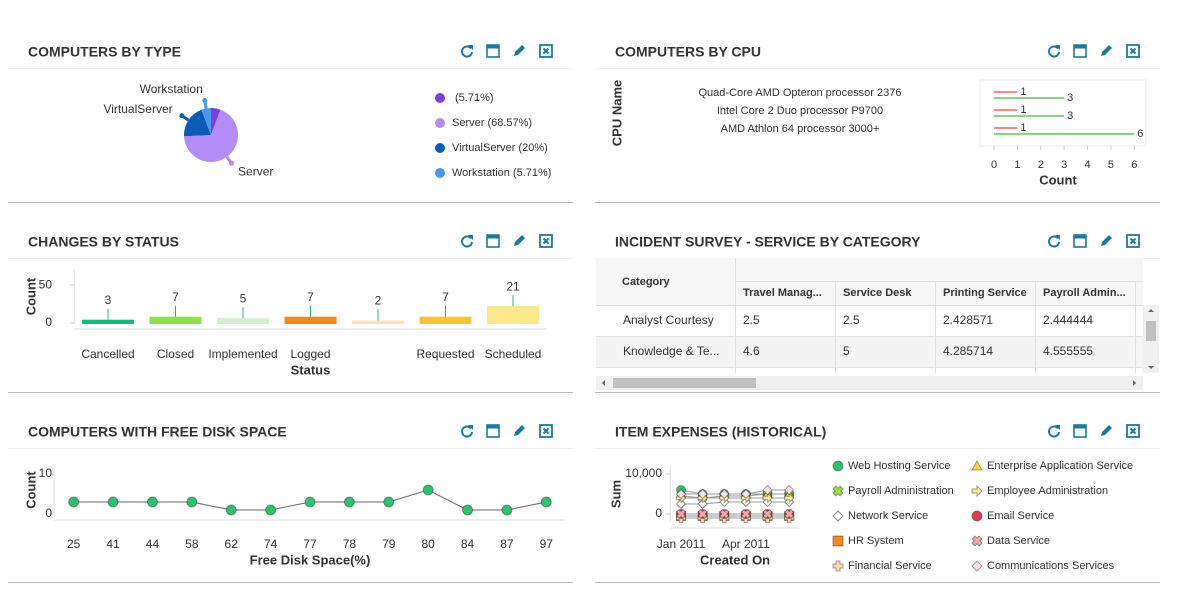  Describe the element at coordinates (1134, 165) in the screenshot. I see `x-tick-label: 6` at that location.